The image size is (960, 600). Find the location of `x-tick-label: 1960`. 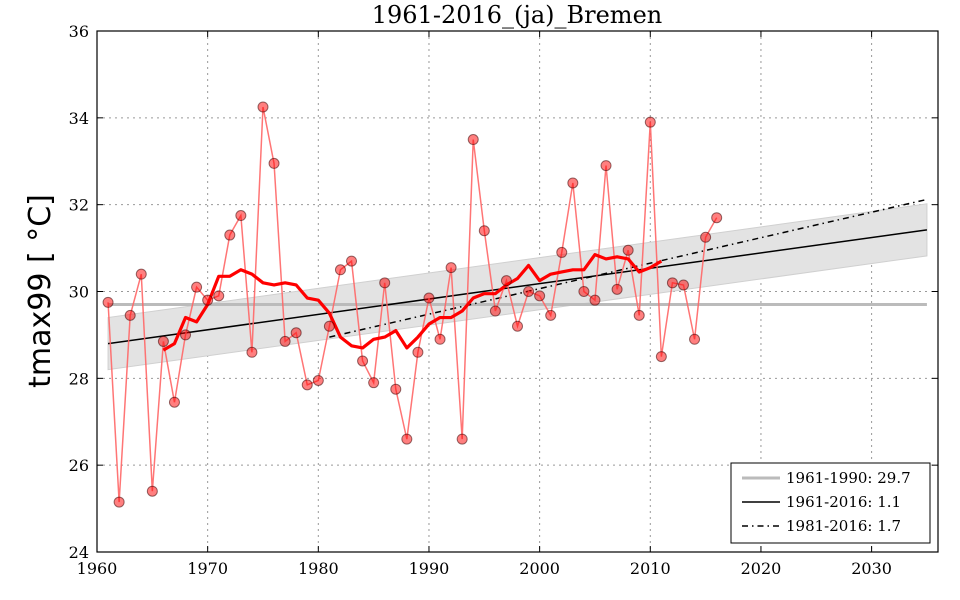

x-tick-label: 1960 is located at coordinates (97, 568).